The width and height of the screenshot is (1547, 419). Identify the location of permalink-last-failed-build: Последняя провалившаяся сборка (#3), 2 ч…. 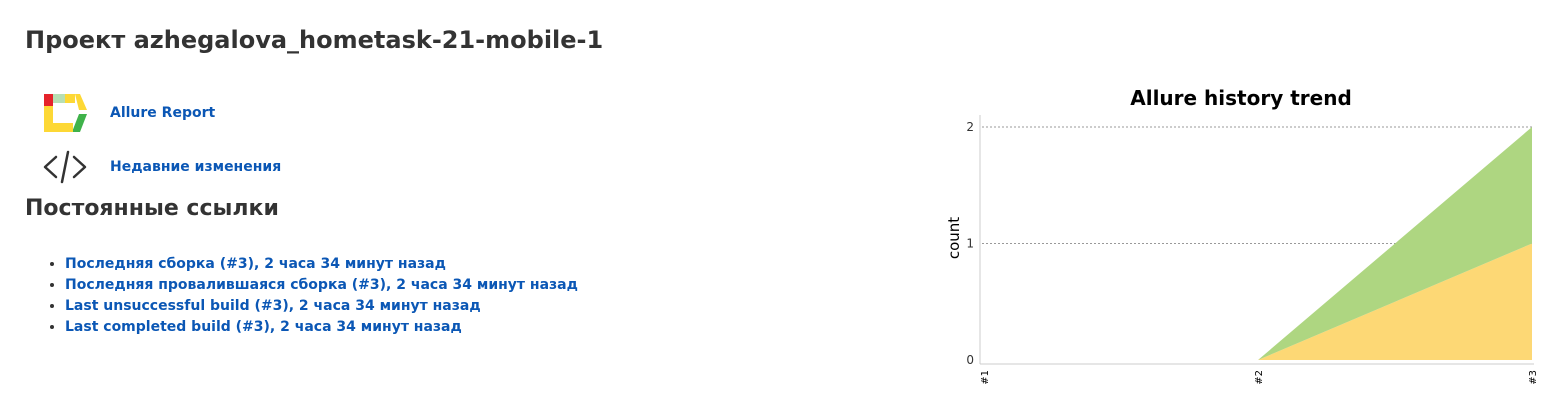
(321, 285).